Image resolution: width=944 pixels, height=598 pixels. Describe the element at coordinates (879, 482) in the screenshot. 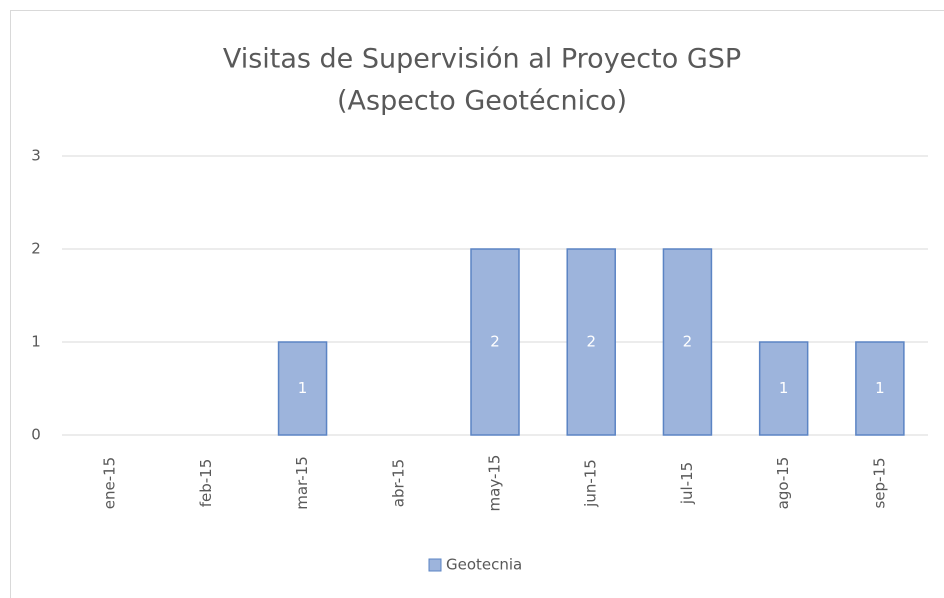

I see `x-tick-label: sep-15` at that location.